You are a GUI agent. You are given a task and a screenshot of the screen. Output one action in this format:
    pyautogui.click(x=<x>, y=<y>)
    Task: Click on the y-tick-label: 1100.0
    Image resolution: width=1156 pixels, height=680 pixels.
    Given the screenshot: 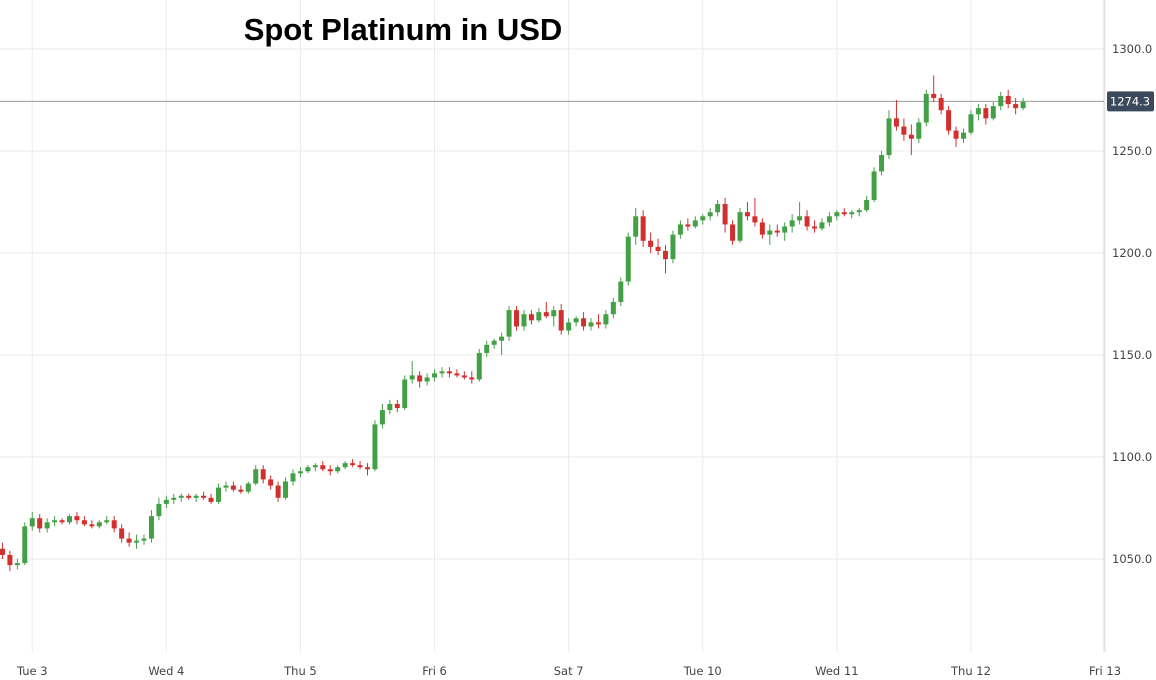 What is the action you would take?
    pyautogui.click(x=1132, y=457)
    